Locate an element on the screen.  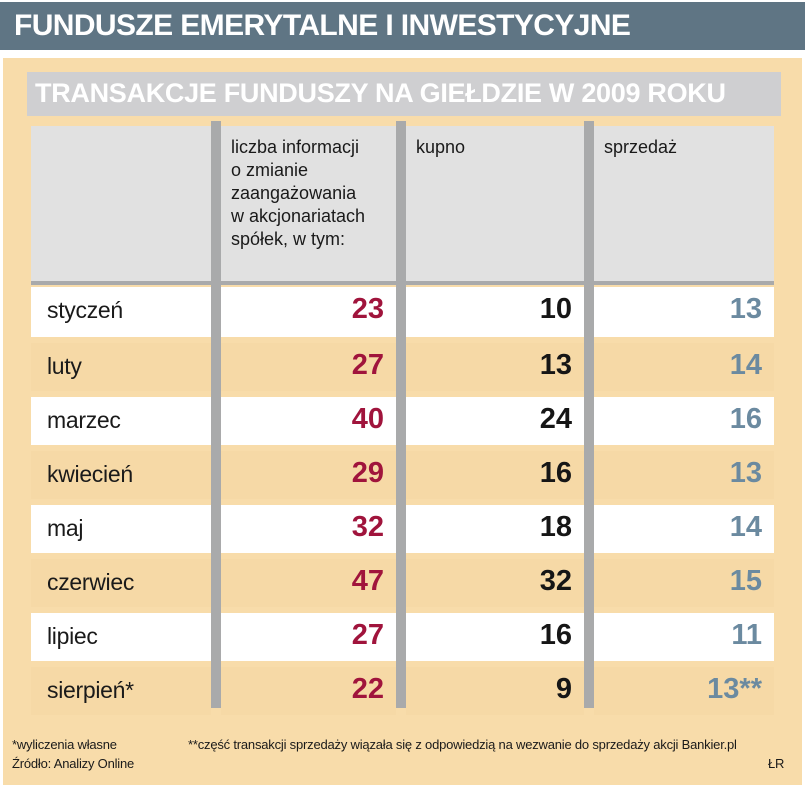
footnote-own-calc: *wyliczenia własne is located at coordinates (64, 744).